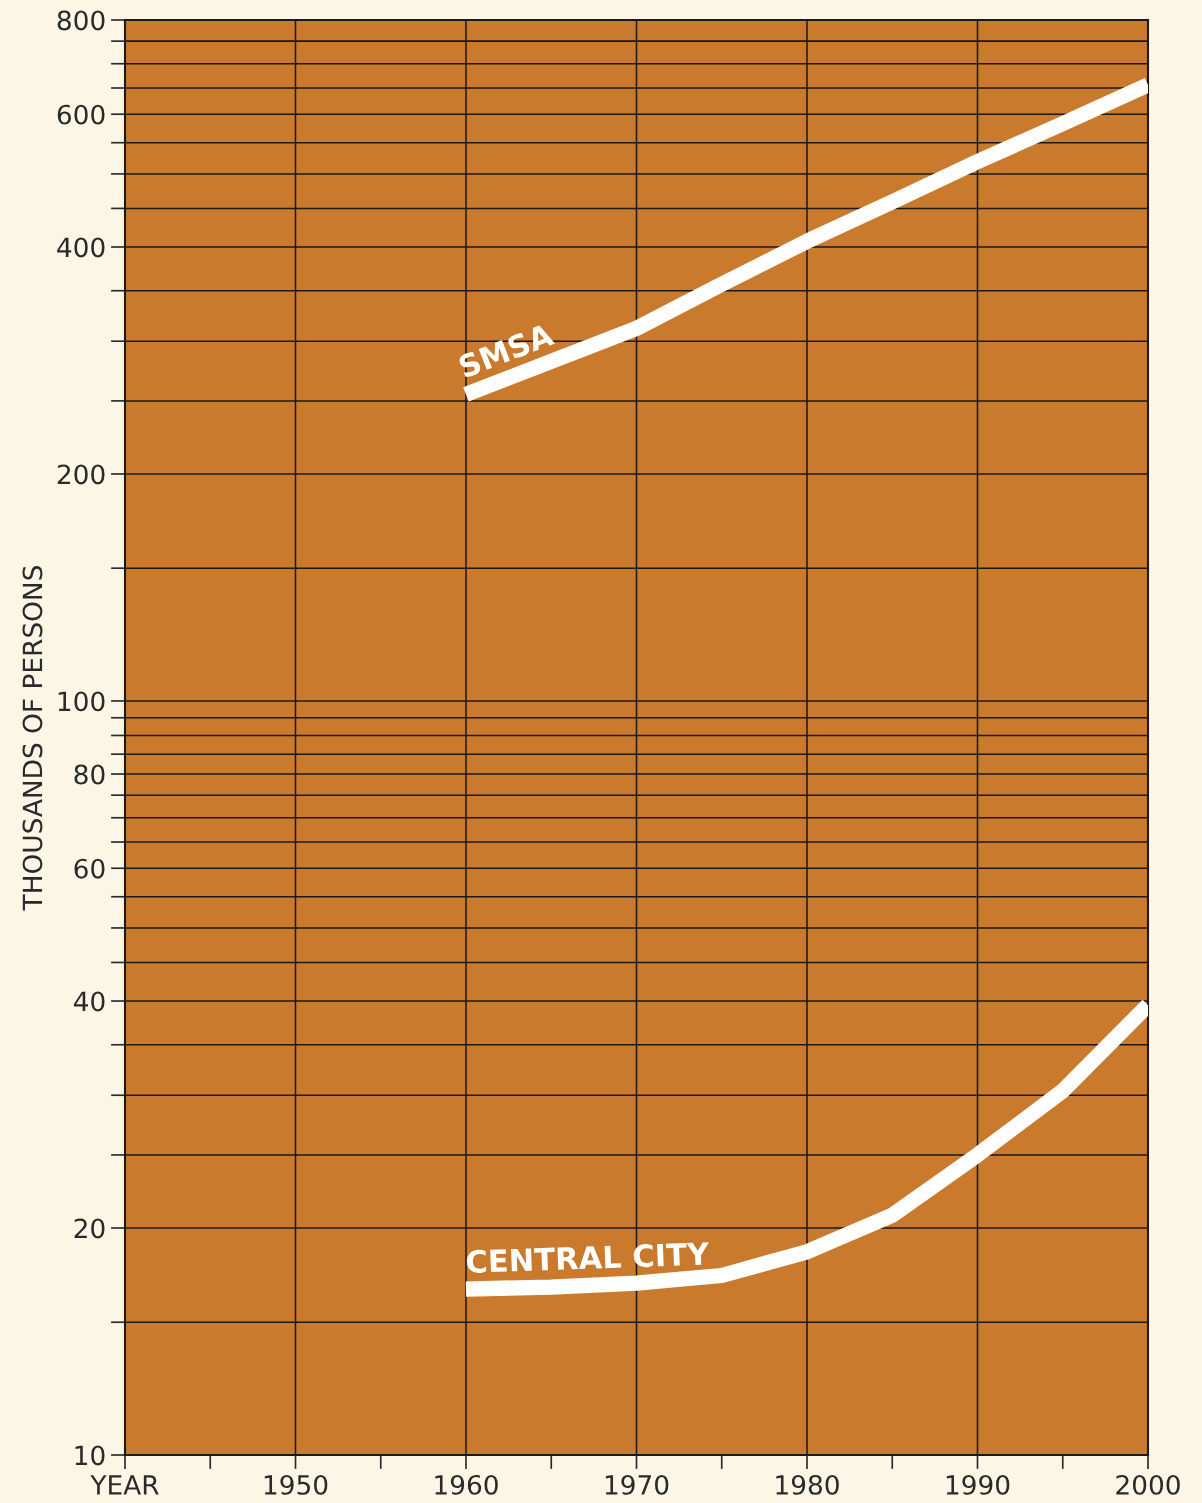 Image resolution: width=1202 pixels, height=1503 pixels. Describe the element at coordinates (89, 868) in the screenshot. I see `y-tick-label: 60` at that location.